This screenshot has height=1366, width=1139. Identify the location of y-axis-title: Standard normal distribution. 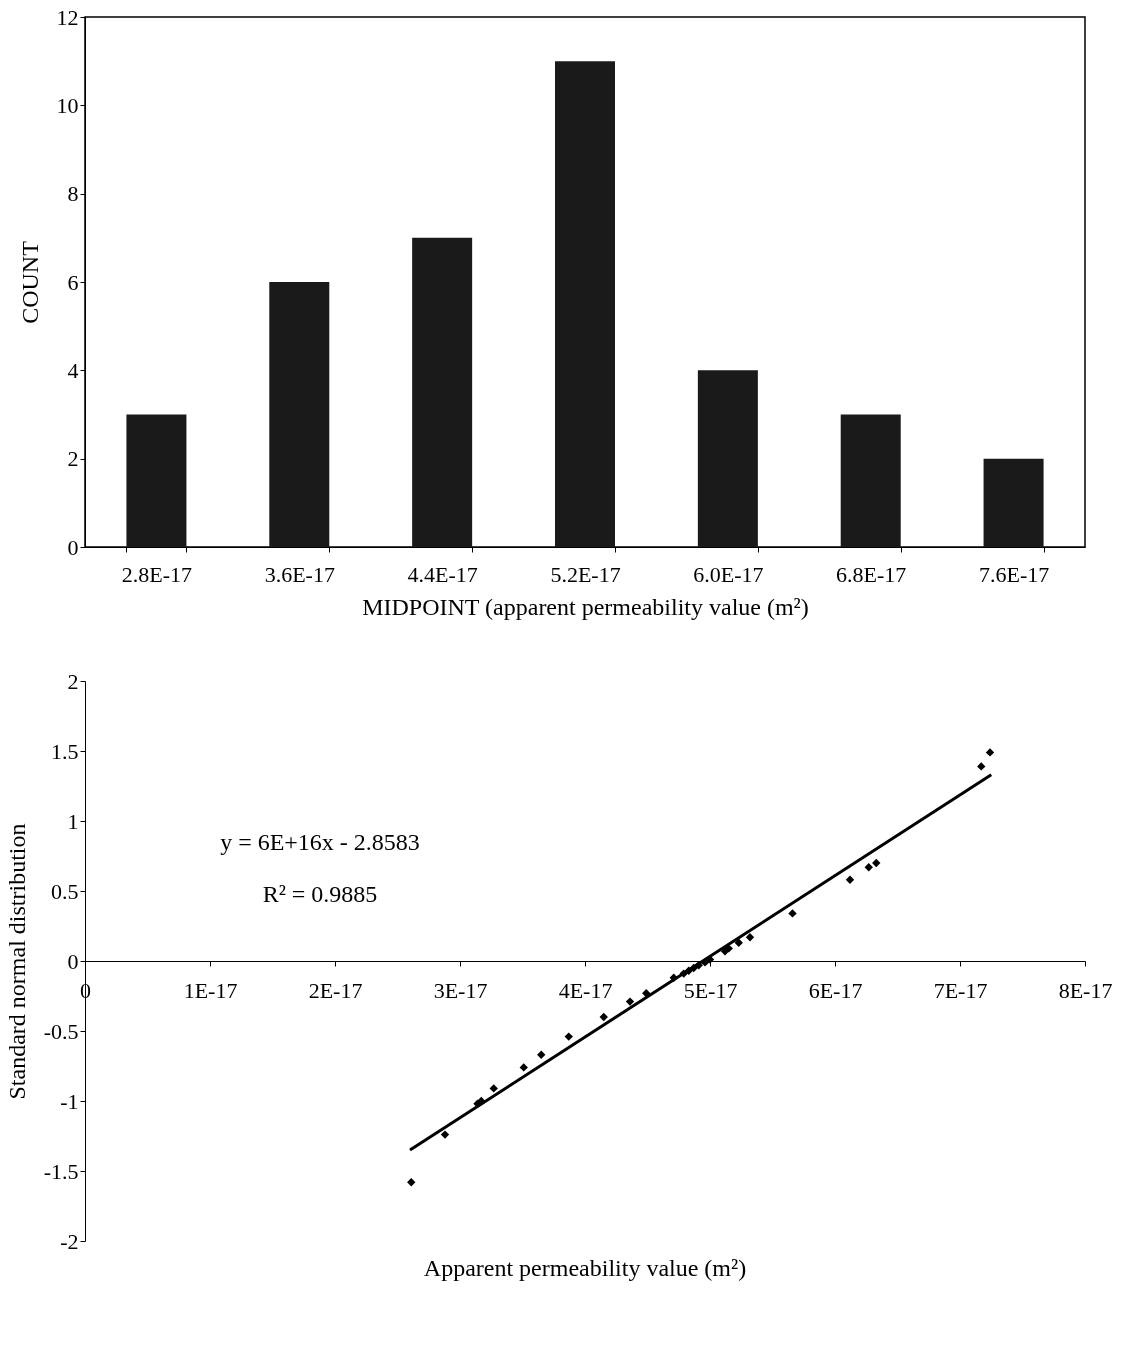
(16, 961).